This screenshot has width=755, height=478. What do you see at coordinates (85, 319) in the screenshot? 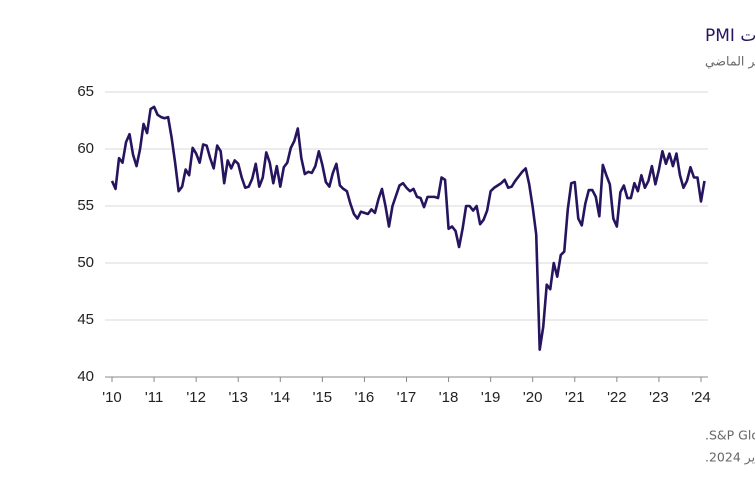
I see `y-tick-label: 45` at bounding box center [85, 319].